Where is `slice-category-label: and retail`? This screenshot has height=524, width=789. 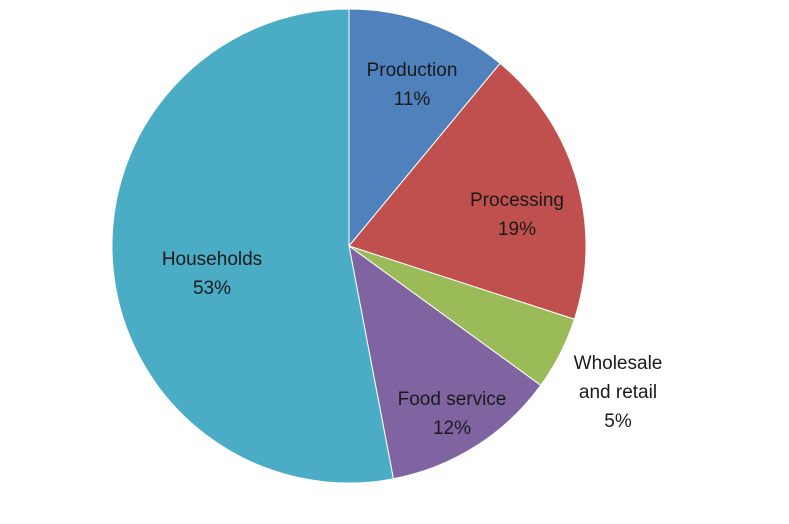 slice-category-label: and retail is located at coordinates (618, 392).